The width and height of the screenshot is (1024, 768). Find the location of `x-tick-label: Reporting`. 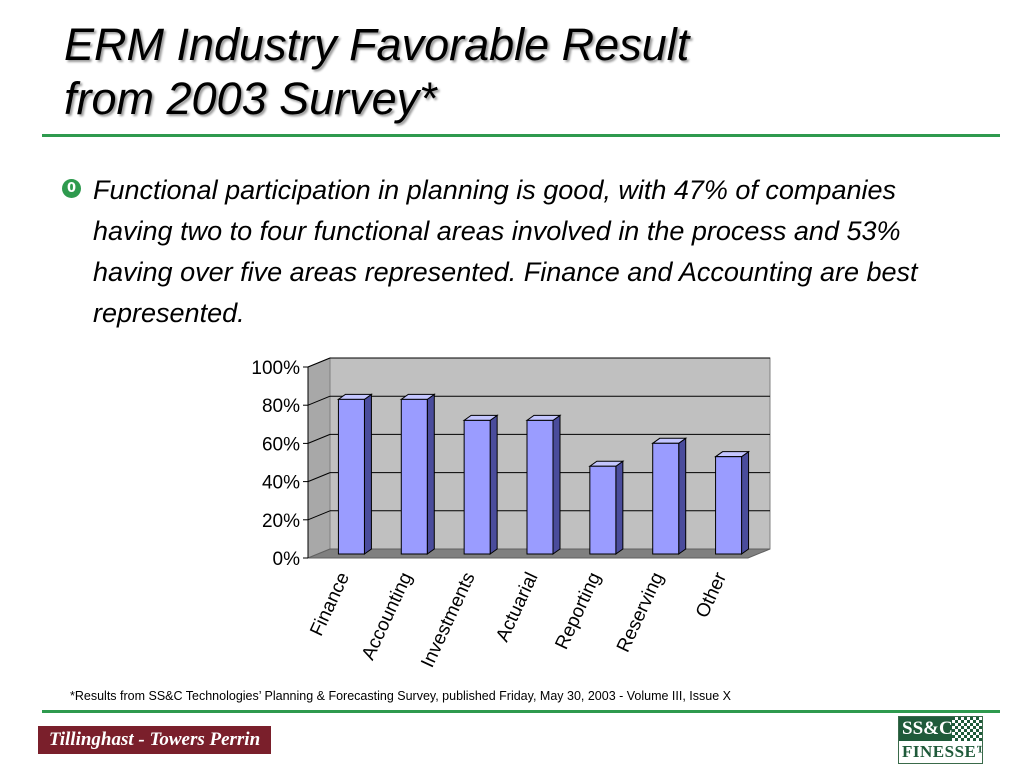

x-tick-label: Reporting is located at coordinates (579, 611).